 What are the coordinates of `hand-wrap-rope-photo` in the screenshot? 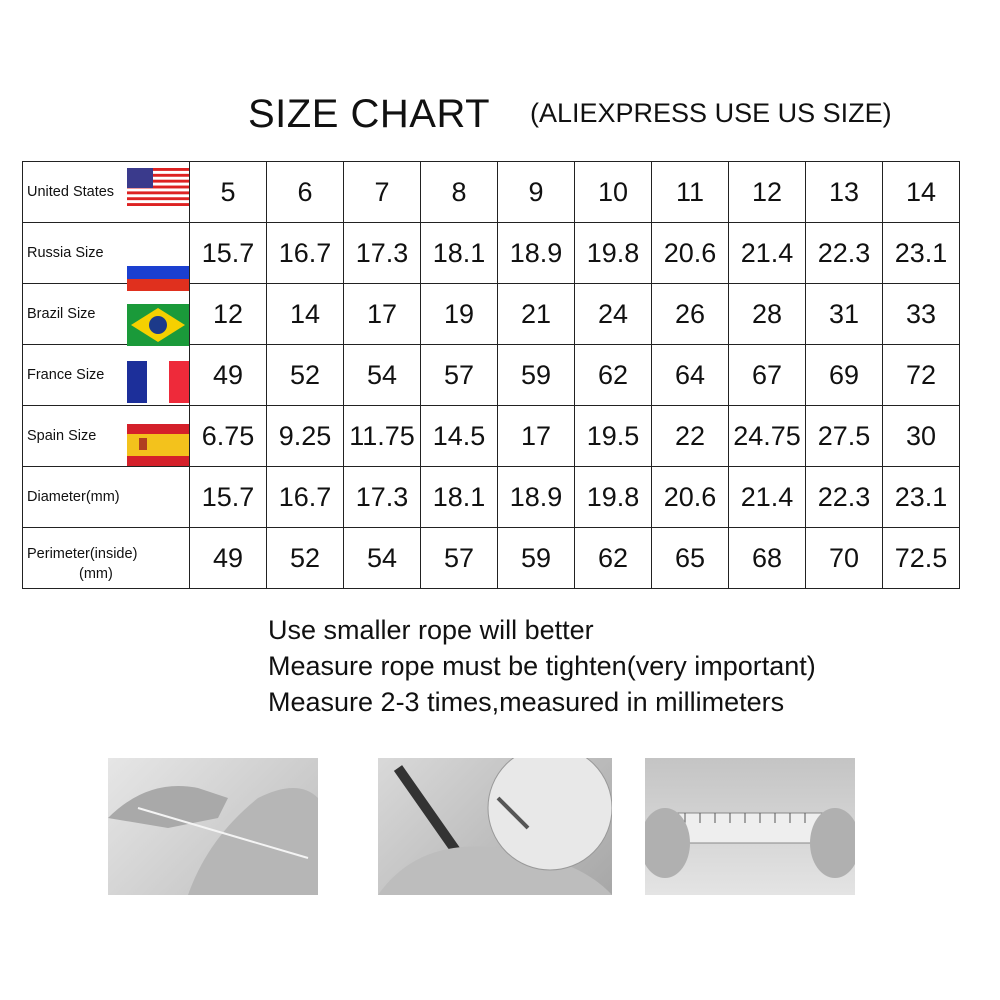 It's located at (213, 826).